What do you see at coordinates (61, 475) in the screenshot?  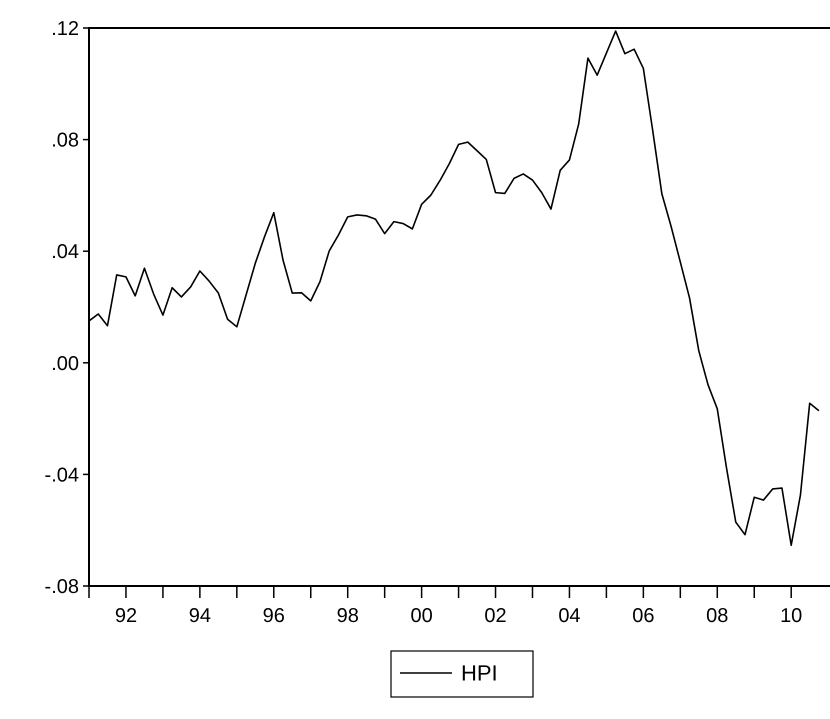 I see `y-tick-label: -.04` at bounding box center [61, 475].